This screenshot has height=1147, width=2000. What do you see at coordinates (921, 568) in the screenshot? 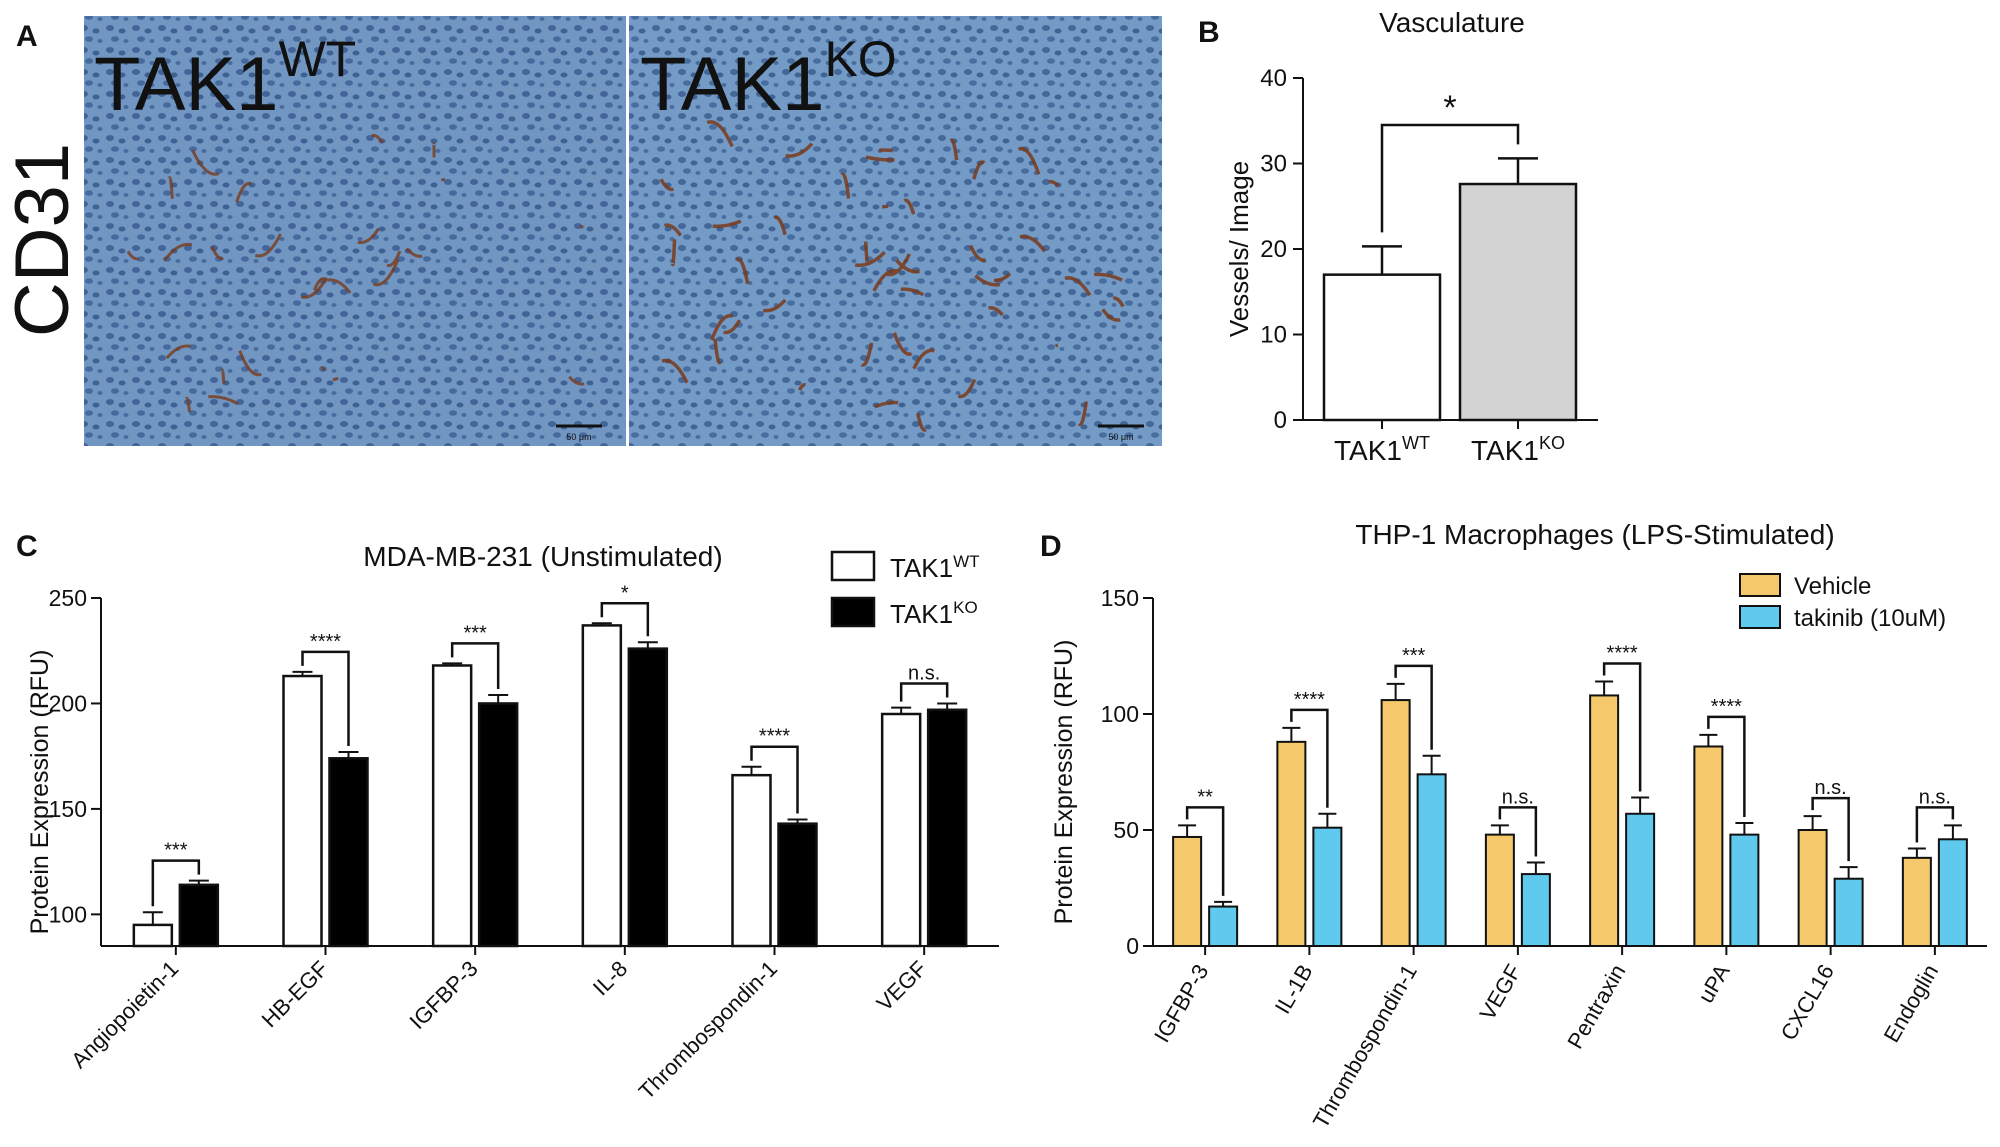
I see `chart-c-legend-label-base: TAK1` at bounding box center [921, 568].